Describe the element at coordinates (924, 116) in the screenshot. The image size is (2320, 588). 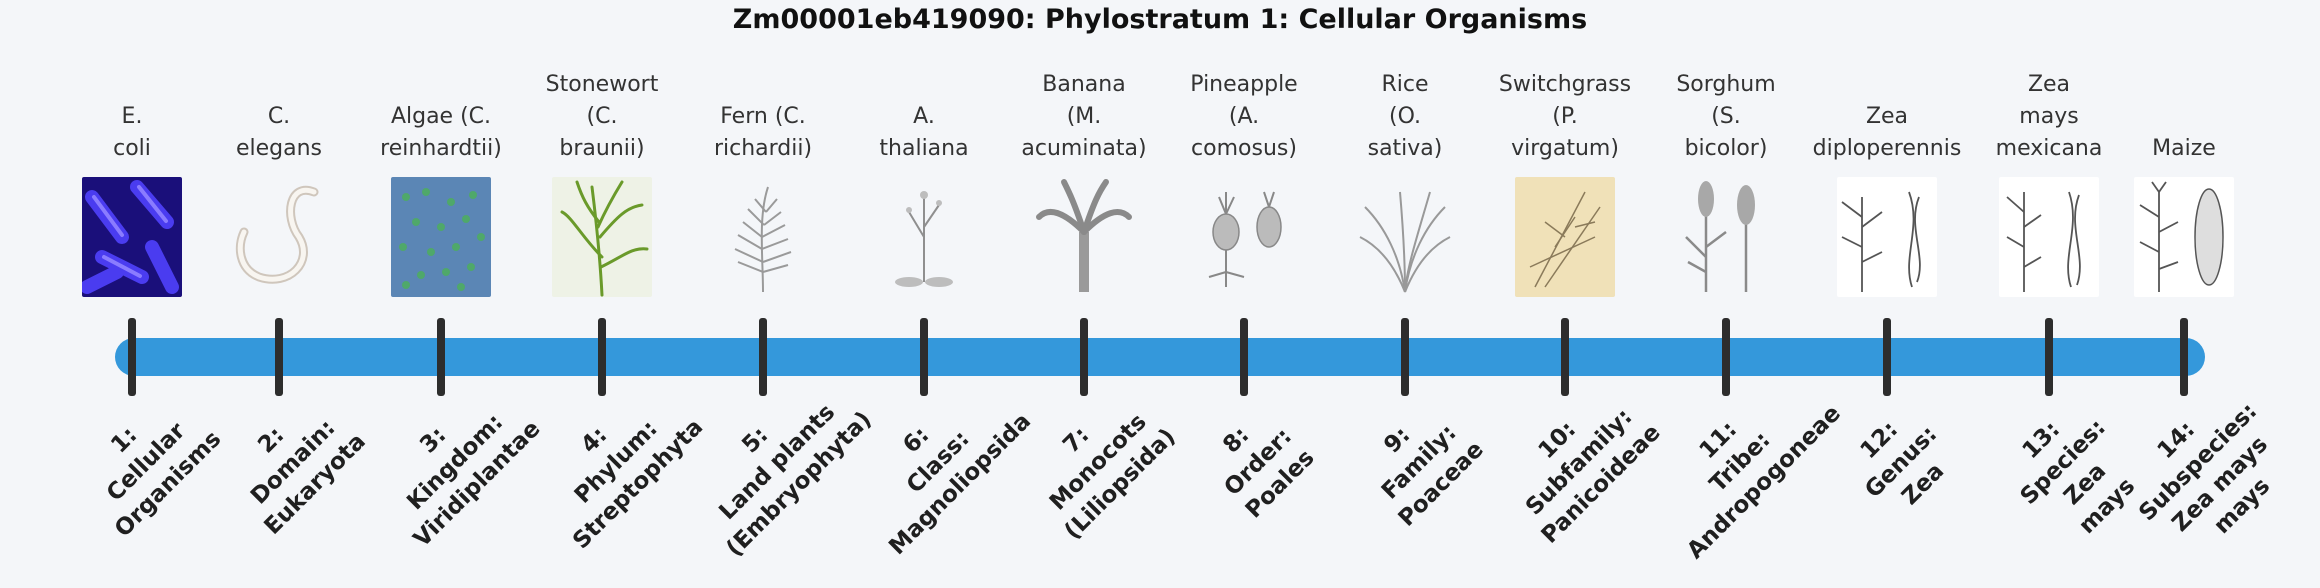
I see `organism-label-line: A.` at that location.